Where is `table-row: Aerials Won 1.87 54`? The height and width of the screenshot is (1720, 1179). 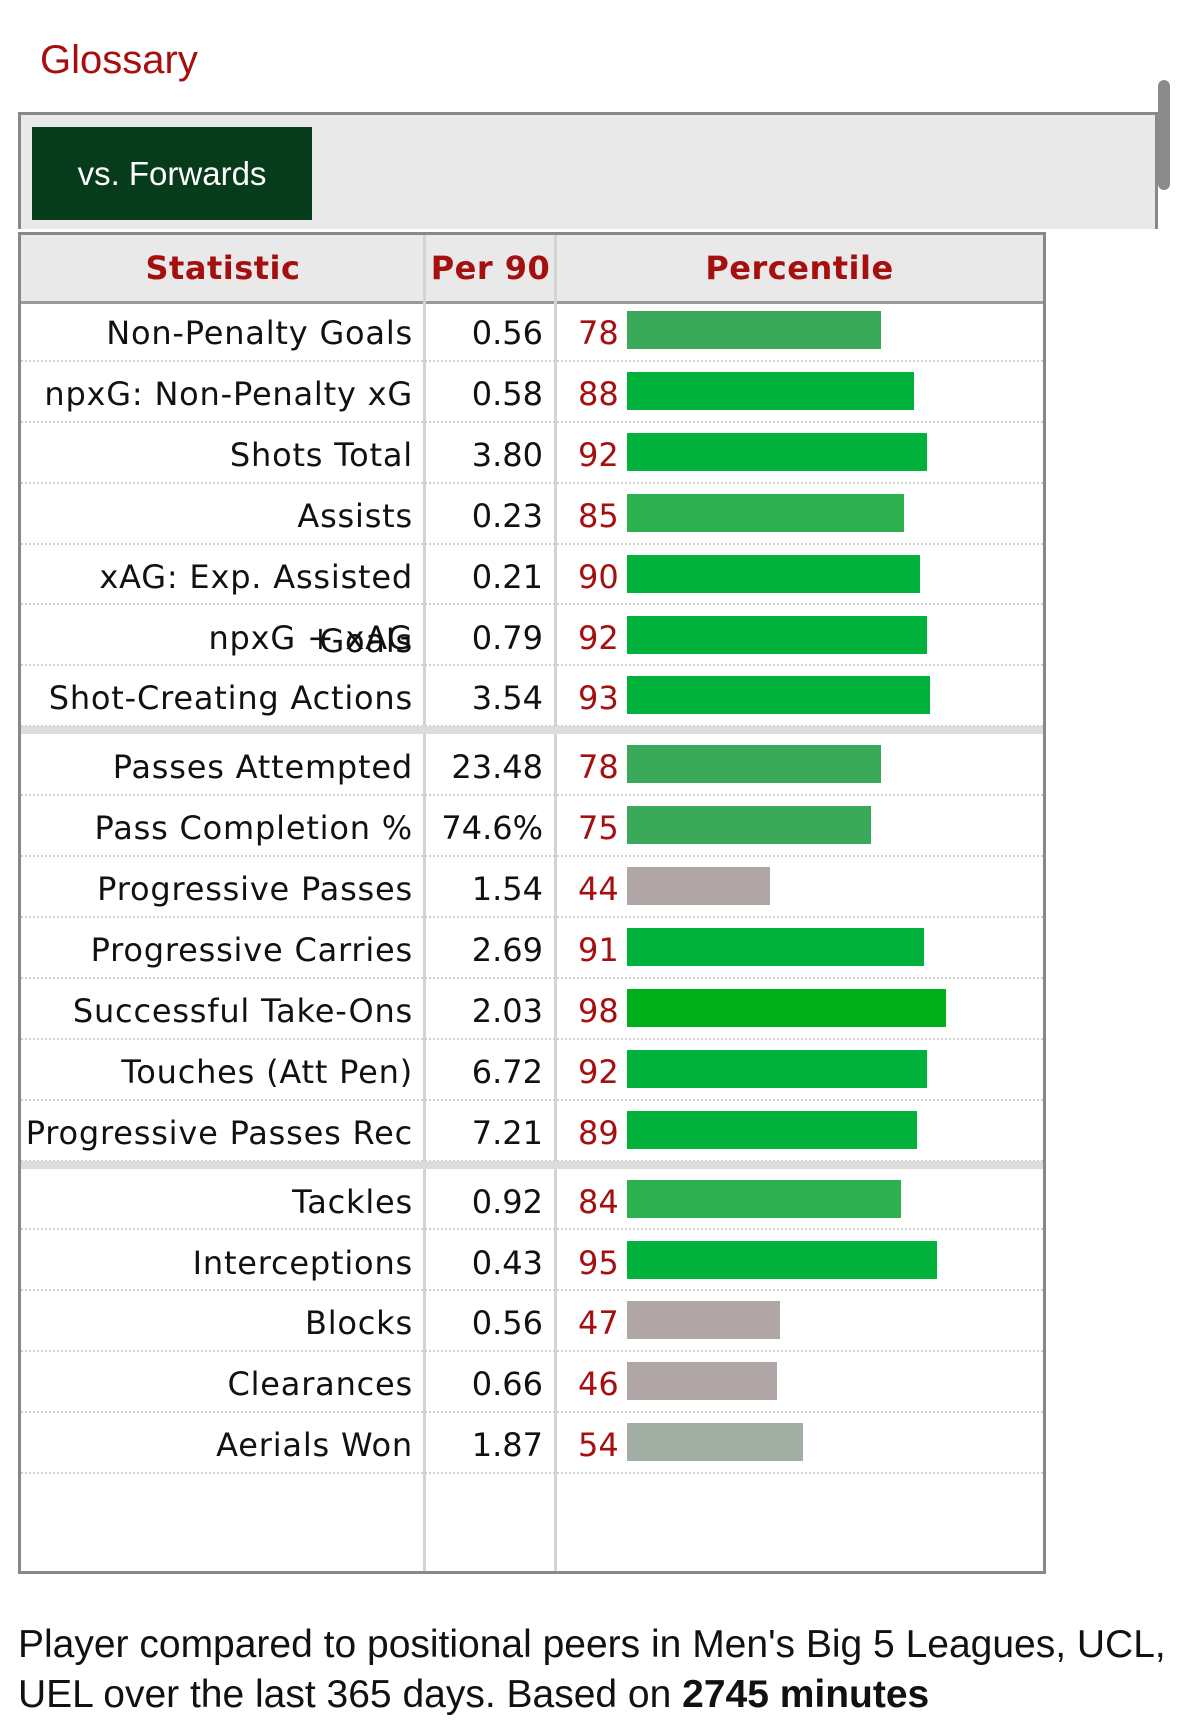
table-row: Aerials Won 1.87 54 is located at coordinates (532, 1444).